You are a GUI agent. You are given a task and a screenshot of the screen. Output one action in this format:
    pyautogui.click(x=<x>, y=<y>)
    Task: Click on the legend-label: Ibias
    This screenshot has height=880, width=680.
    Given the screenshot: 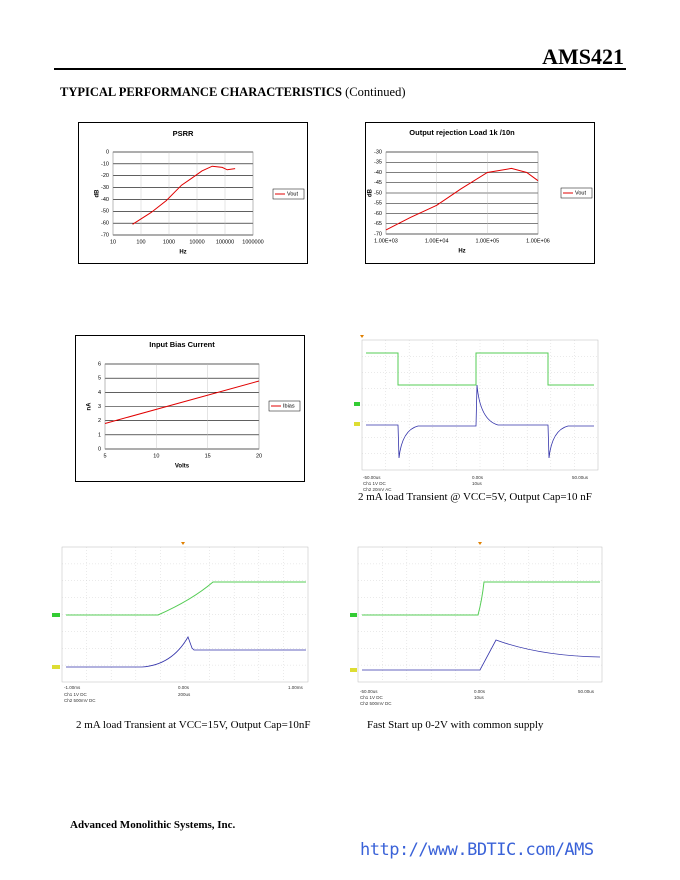 What is the action you would take?
    pyautogui.click(x=289, y=406)
    